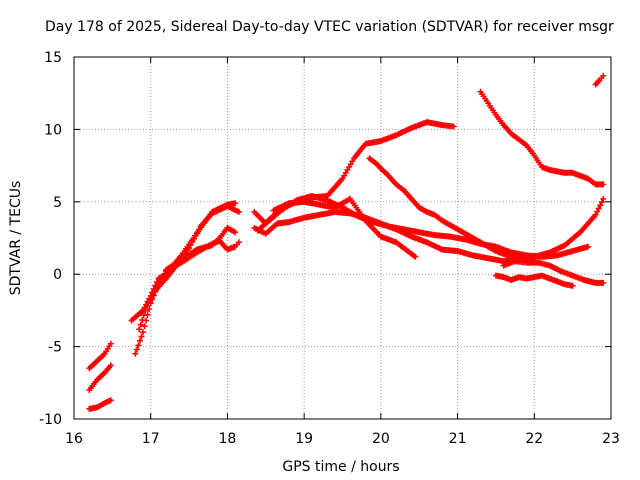 This screenshot has height=480, width=640. What do you see at coordinates (57, 275) in the screenshot?
I see `y-tick-label: 0` at bounding box center [57, 275].